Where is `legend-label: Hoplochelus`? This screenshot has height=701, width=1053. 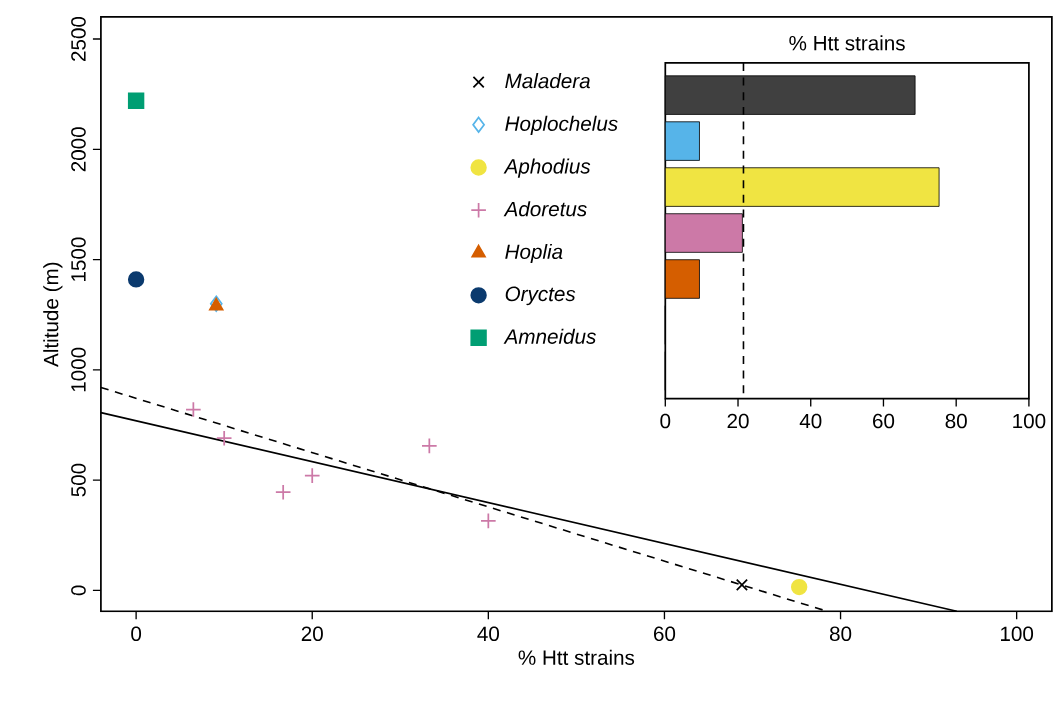 legend-label: Hoplochelus is located at coordinates (561, 125).